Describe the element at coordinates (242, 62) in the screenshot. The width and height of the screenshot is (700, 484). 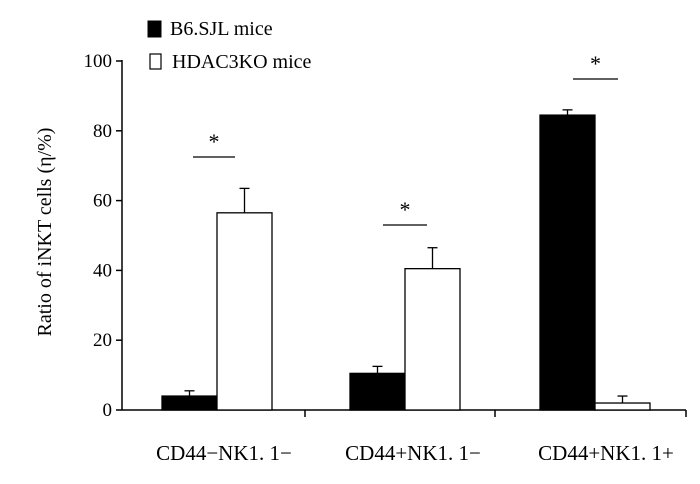
I see `legend-label-hdac3ko: HDAC3KO mice` at that location.